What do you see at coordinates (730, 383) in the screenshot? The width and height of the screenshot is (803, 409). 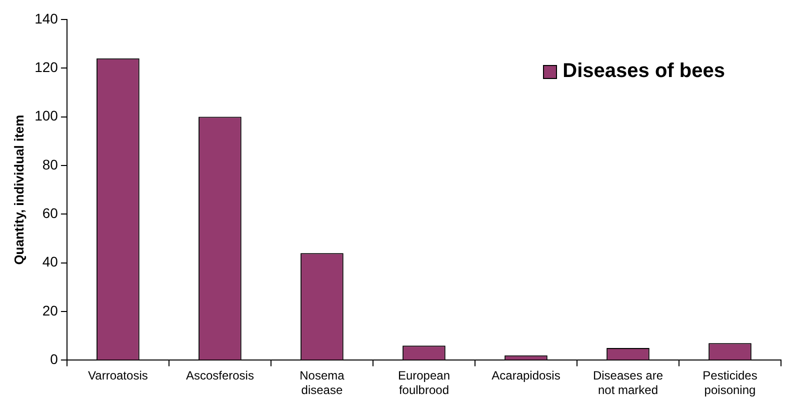 I see `x-tick-label: Pesticides poisoning` at bounding box center [730, 383].